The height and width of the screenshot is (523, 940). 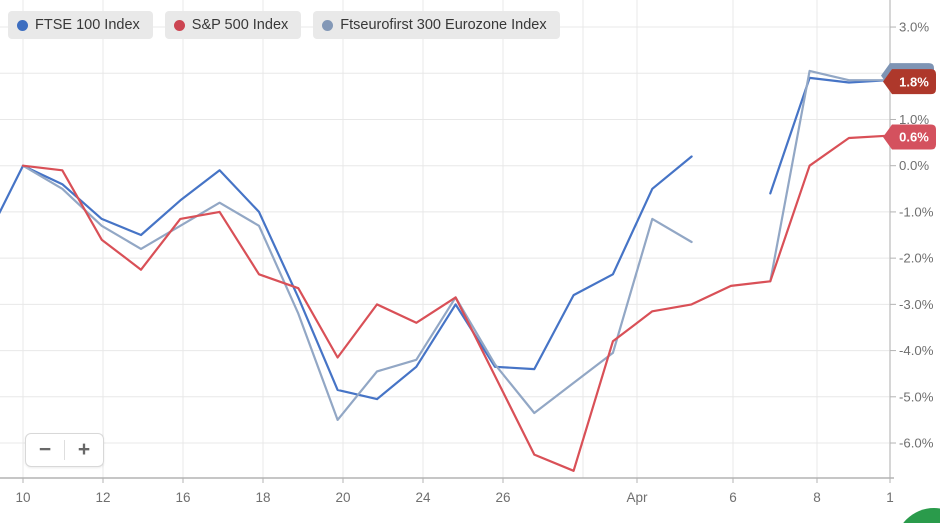 I want to click on x-tick-label: 8, so click(x=817, y=497).